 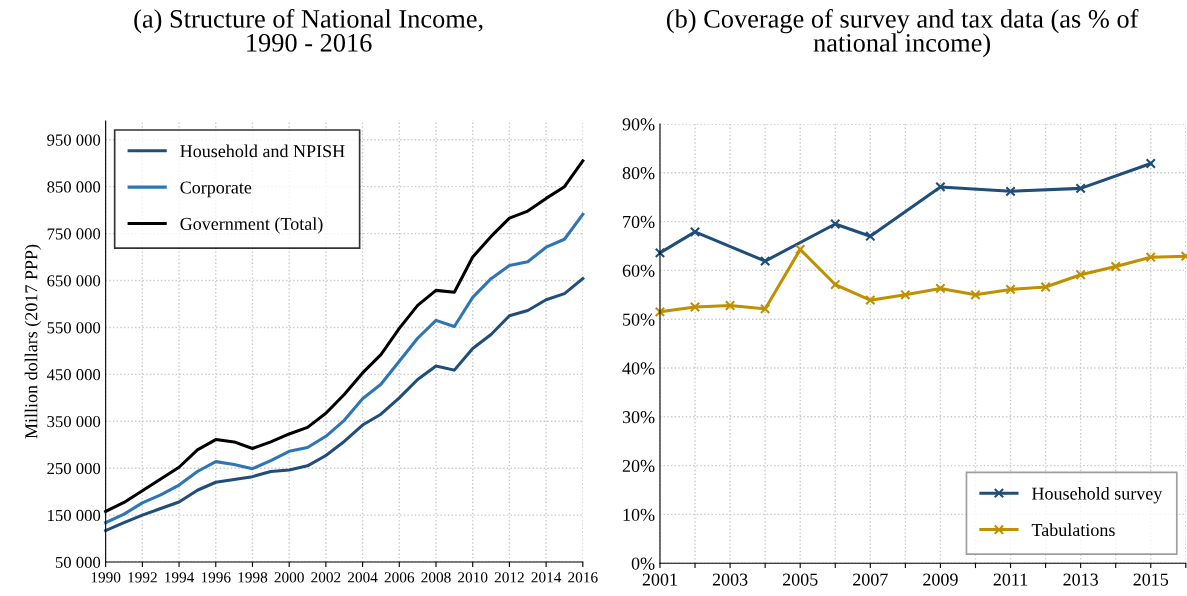 What do you see at coordinates (659, 579) in the screenshot?
I see `x-tick-label: 2001` at bounding box center [659, 579].